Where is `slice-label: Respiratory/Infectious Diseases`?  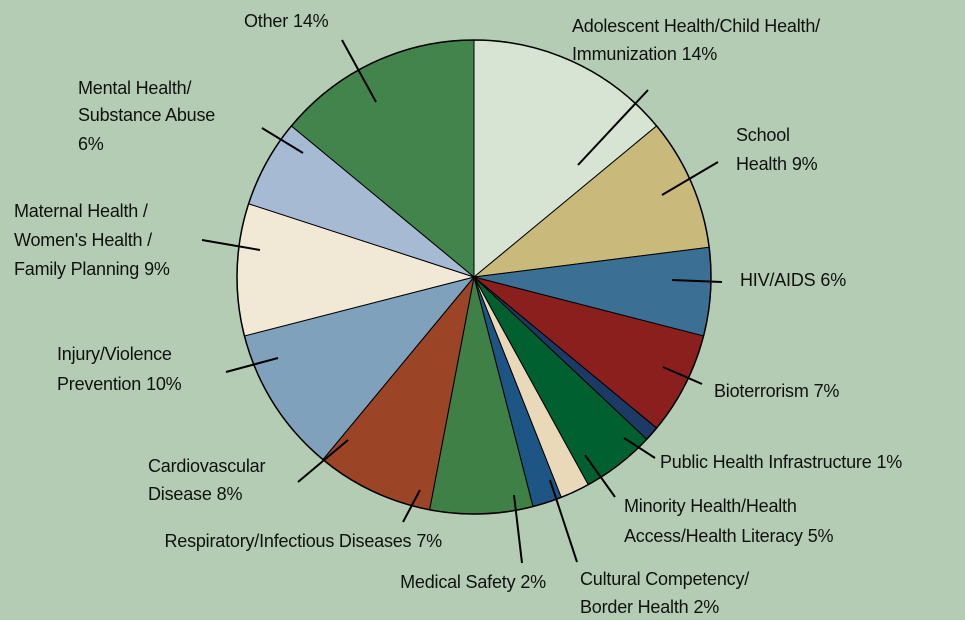
slice-label: Respiratory/Infectious Diseases is located at coordinates (287, 541).